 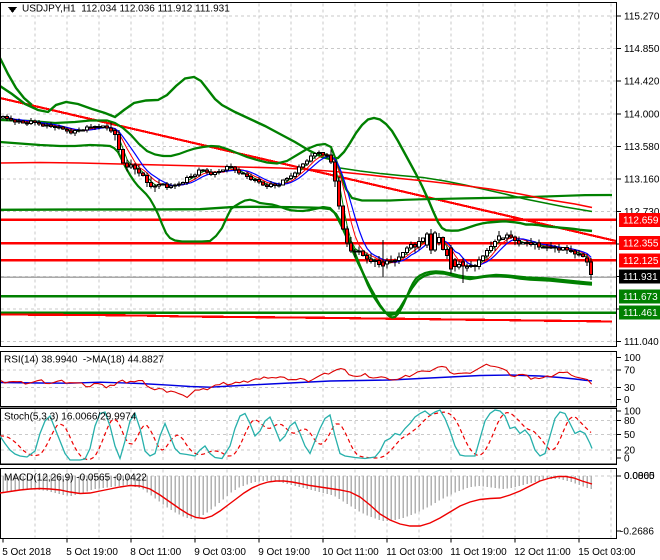 I want to click on svg-text: 0.0000, so click(x=639, y=476).